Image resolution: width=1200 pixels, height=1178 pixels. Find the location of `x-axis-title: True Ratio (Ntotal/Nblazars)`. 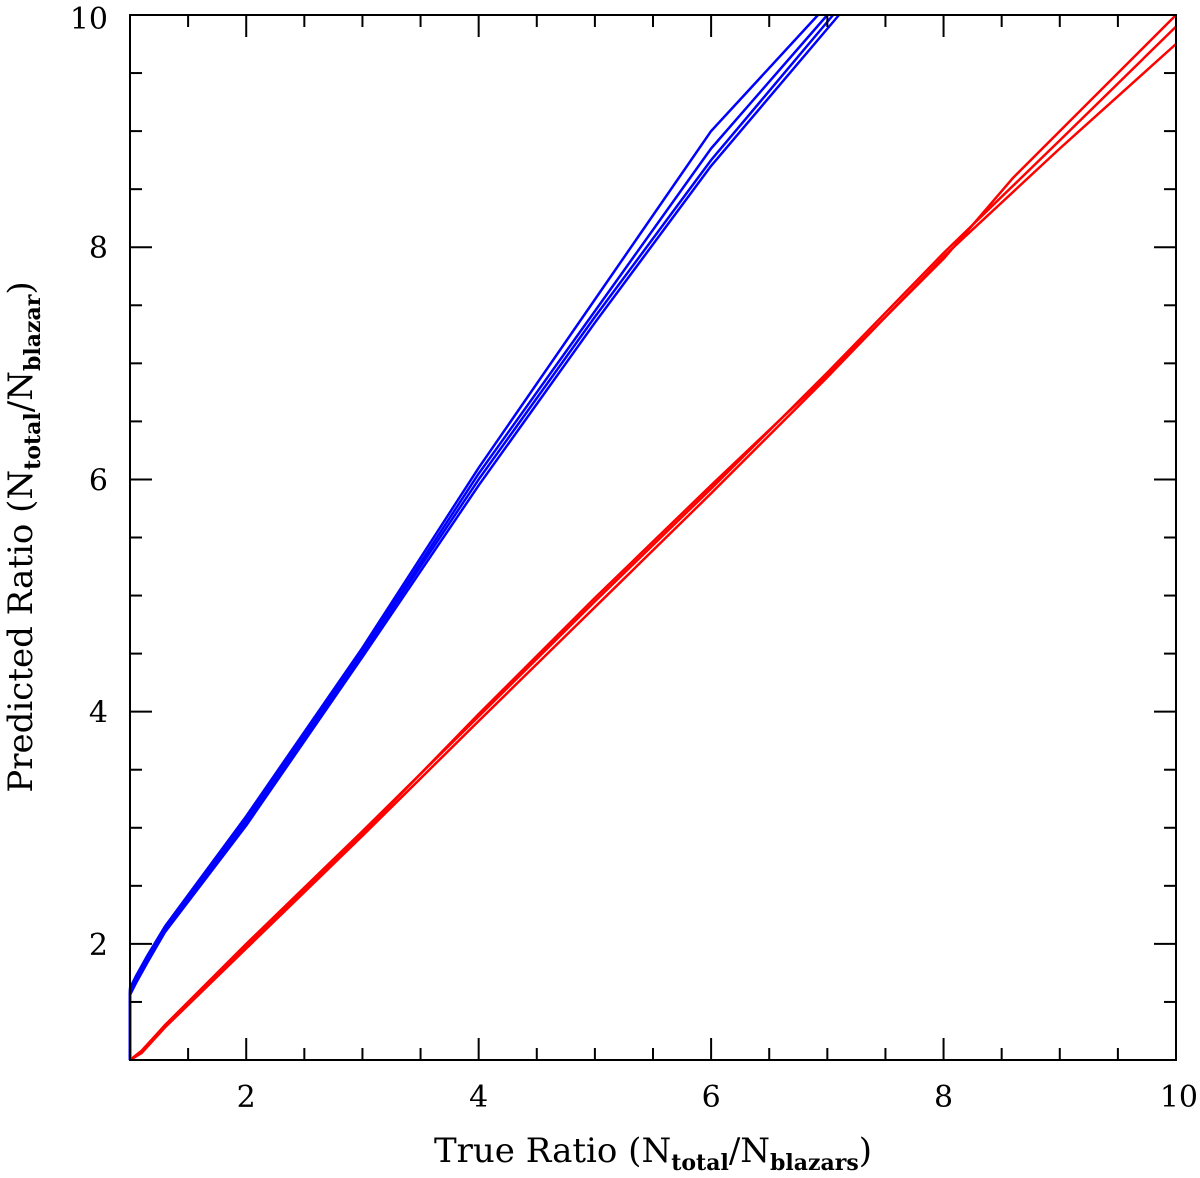

x-axis-title: True Ratio (Ntotal/Nblazars) is located at coordinates (653, 1153).